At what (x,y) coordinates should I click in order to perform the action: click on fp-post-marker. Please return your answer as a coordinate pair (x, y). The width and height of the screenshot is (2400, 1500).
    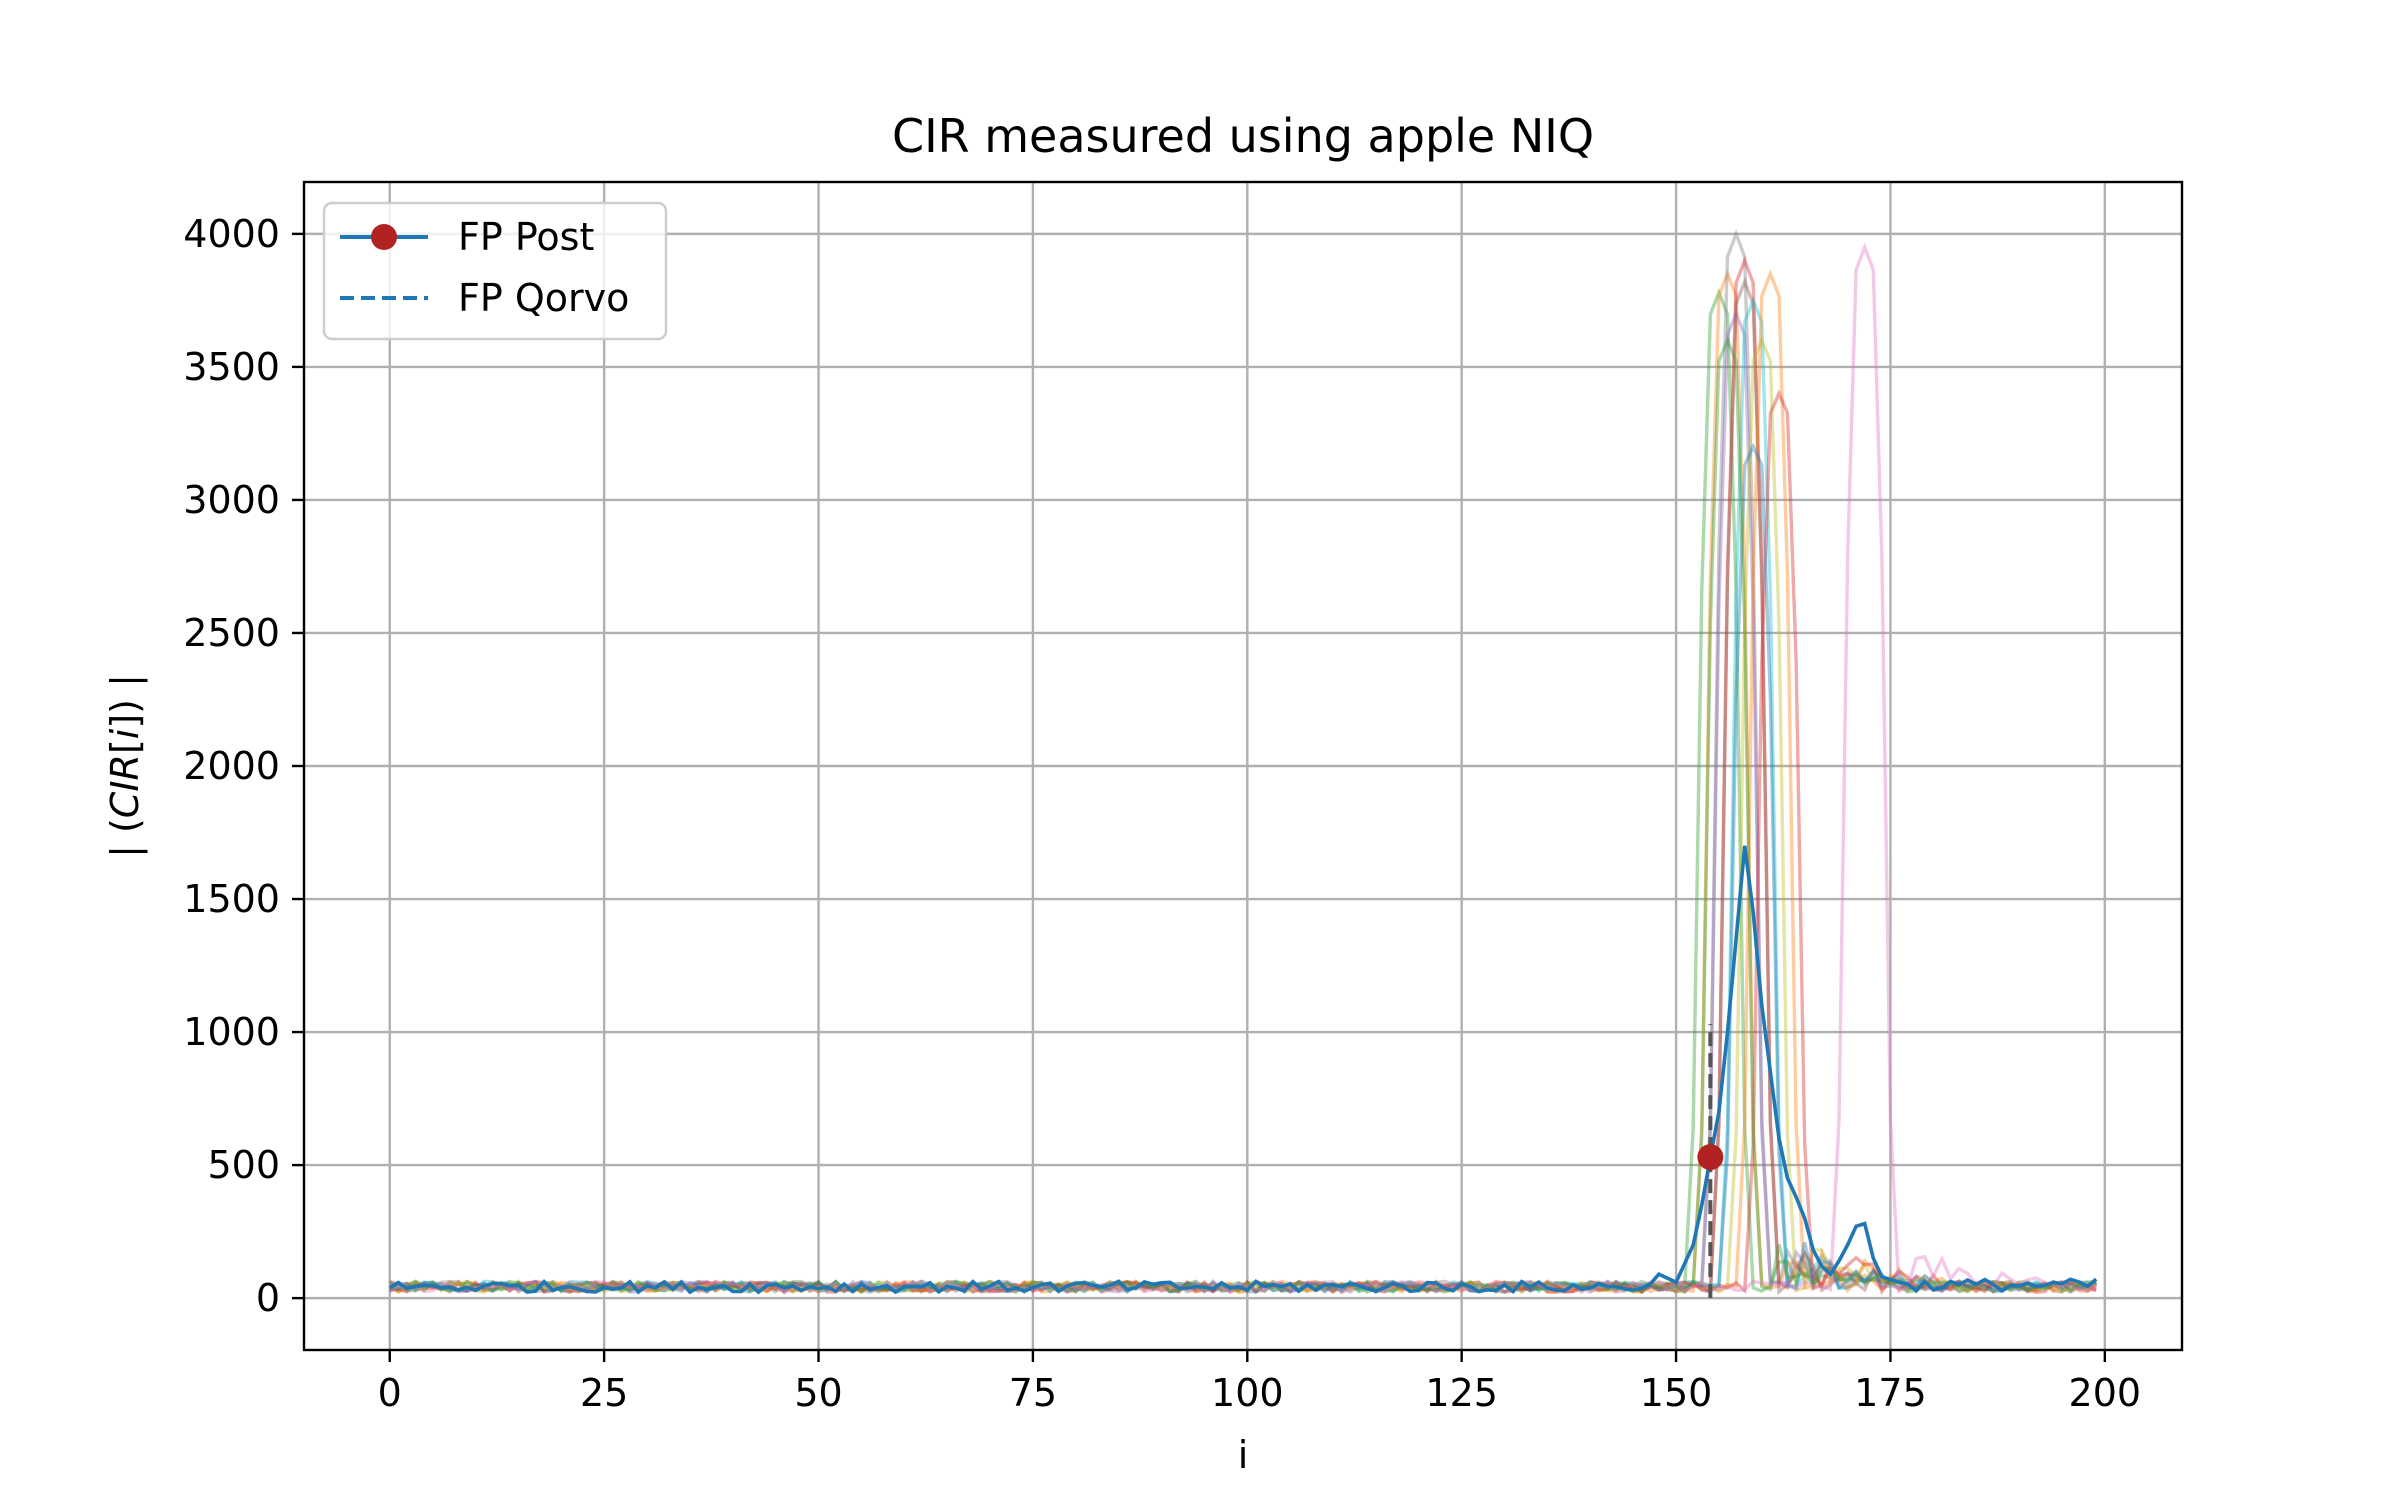
    Looking at the image, I should click on (1710, 1157).